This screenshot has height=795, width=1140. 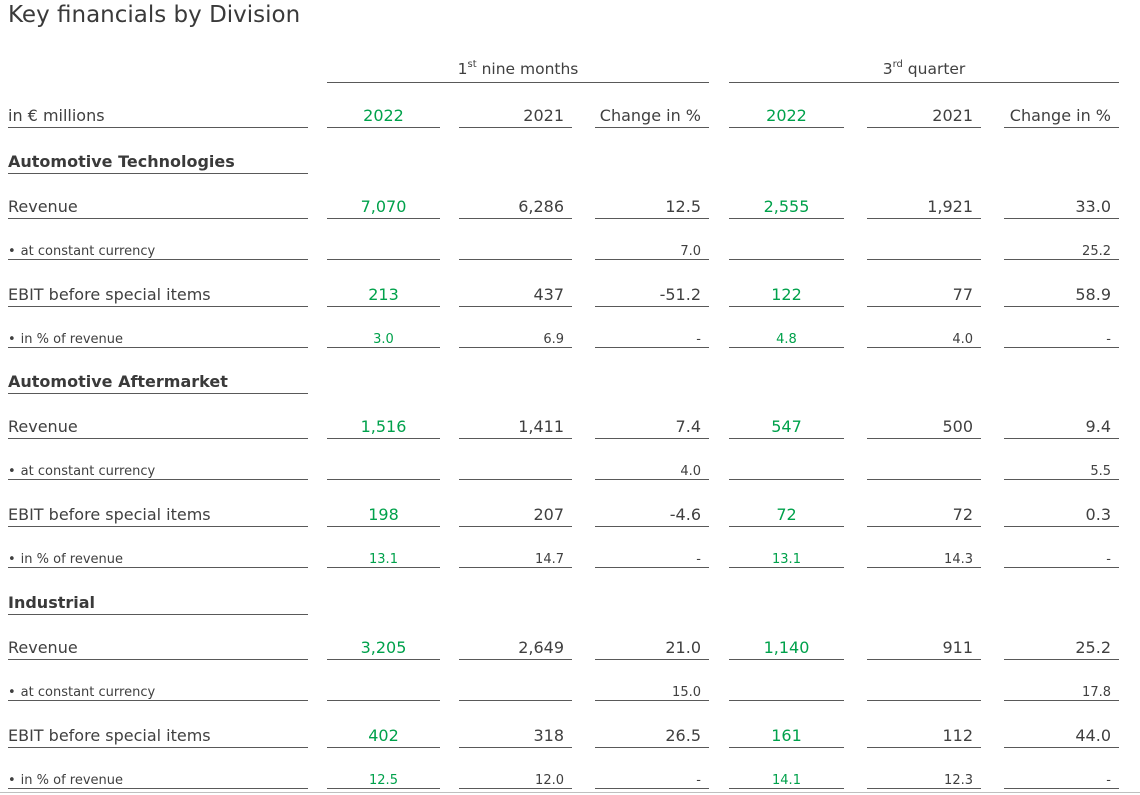 What do you see at coordinates (786, 647) in the screenshot?
I see `table-cell: 1,140` at bounding box center [786, 647].